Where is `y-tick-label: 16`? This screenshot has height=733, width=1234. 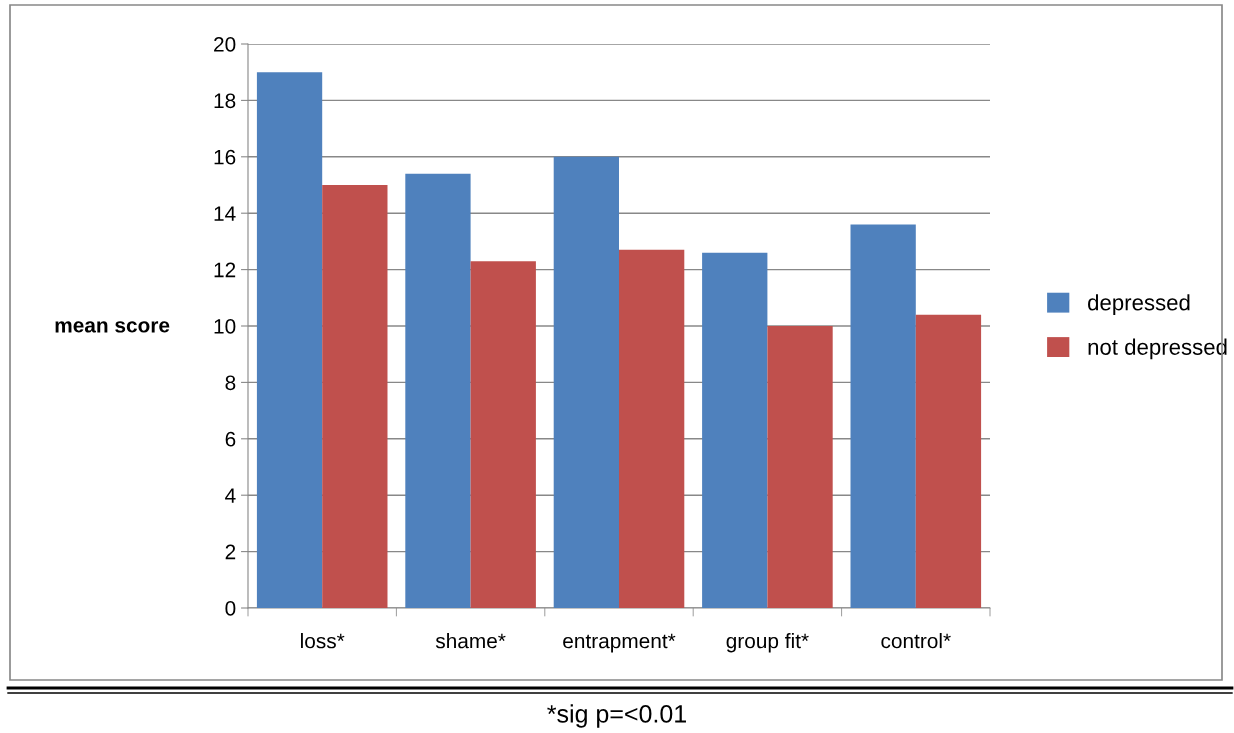 y-tick-label: 16 is located at coordinates (225, 157).